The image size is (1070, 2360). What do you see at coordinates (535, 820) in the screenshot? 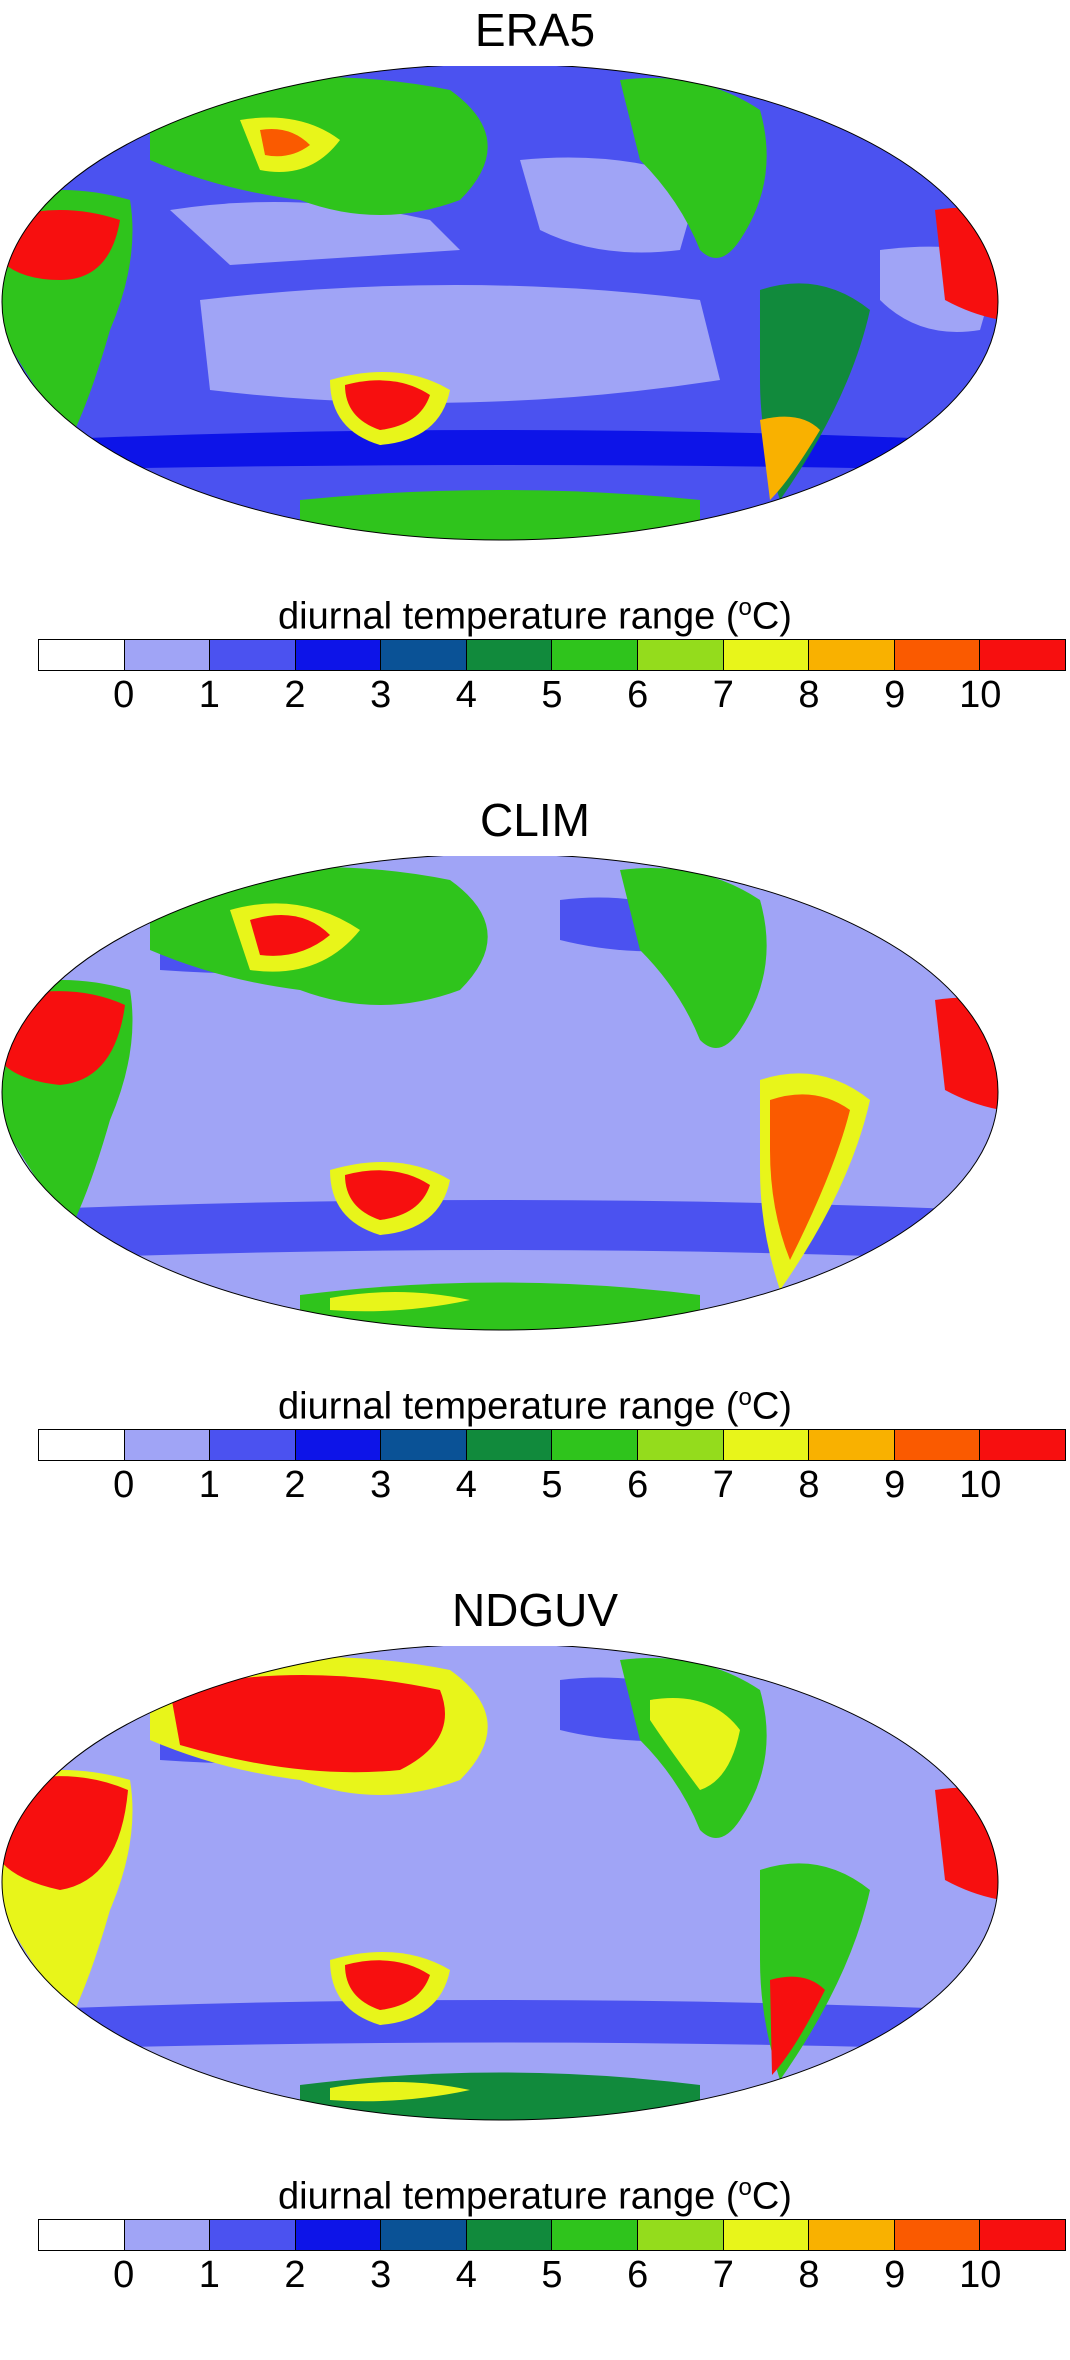
I see `panel-title: CLIM` at bounding box center [535, 820].